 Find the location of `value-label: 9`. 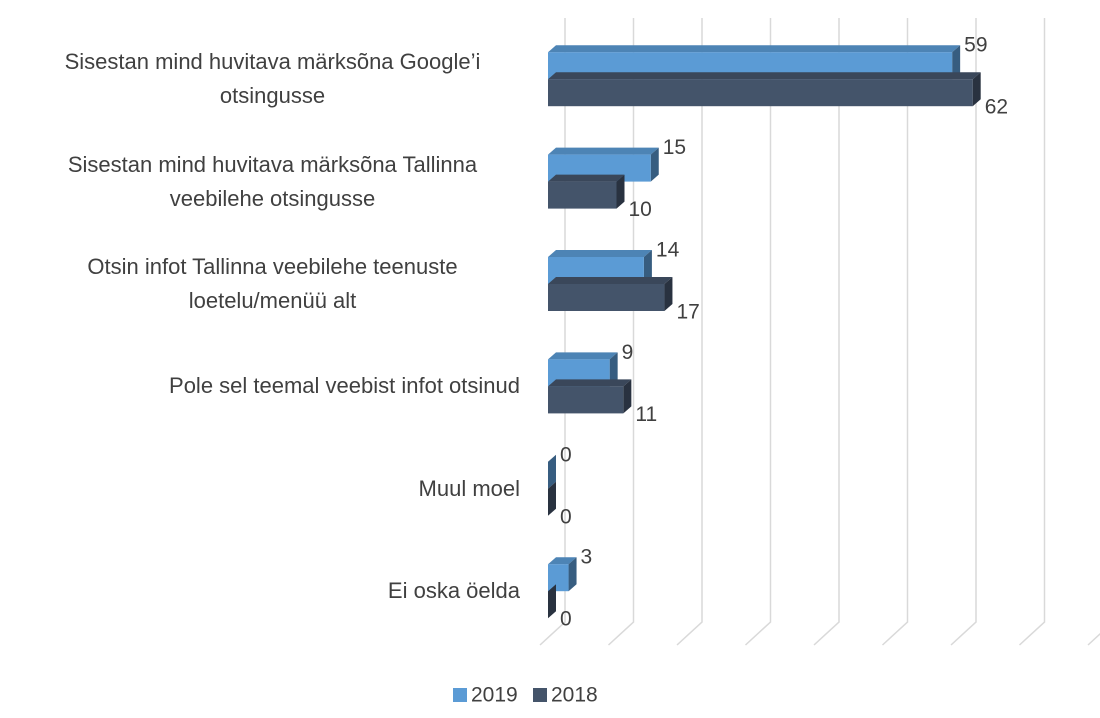

value-label: 9 is located at coordinates (628, 352).